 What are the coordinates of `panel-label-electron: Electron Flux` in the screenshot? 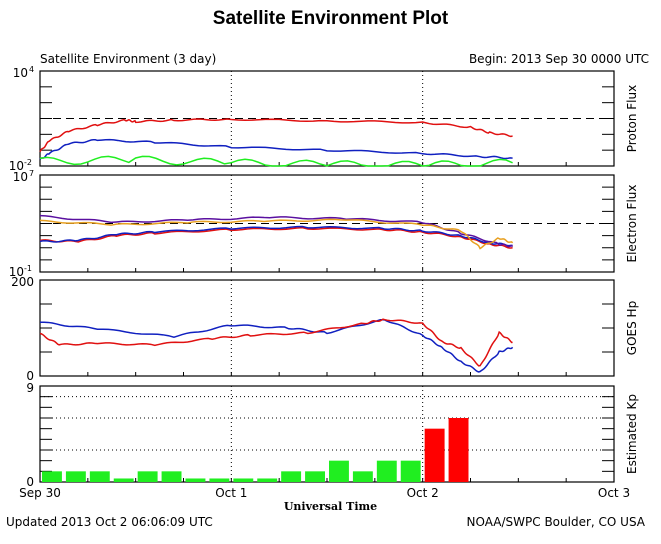 It's located at (632, 224).